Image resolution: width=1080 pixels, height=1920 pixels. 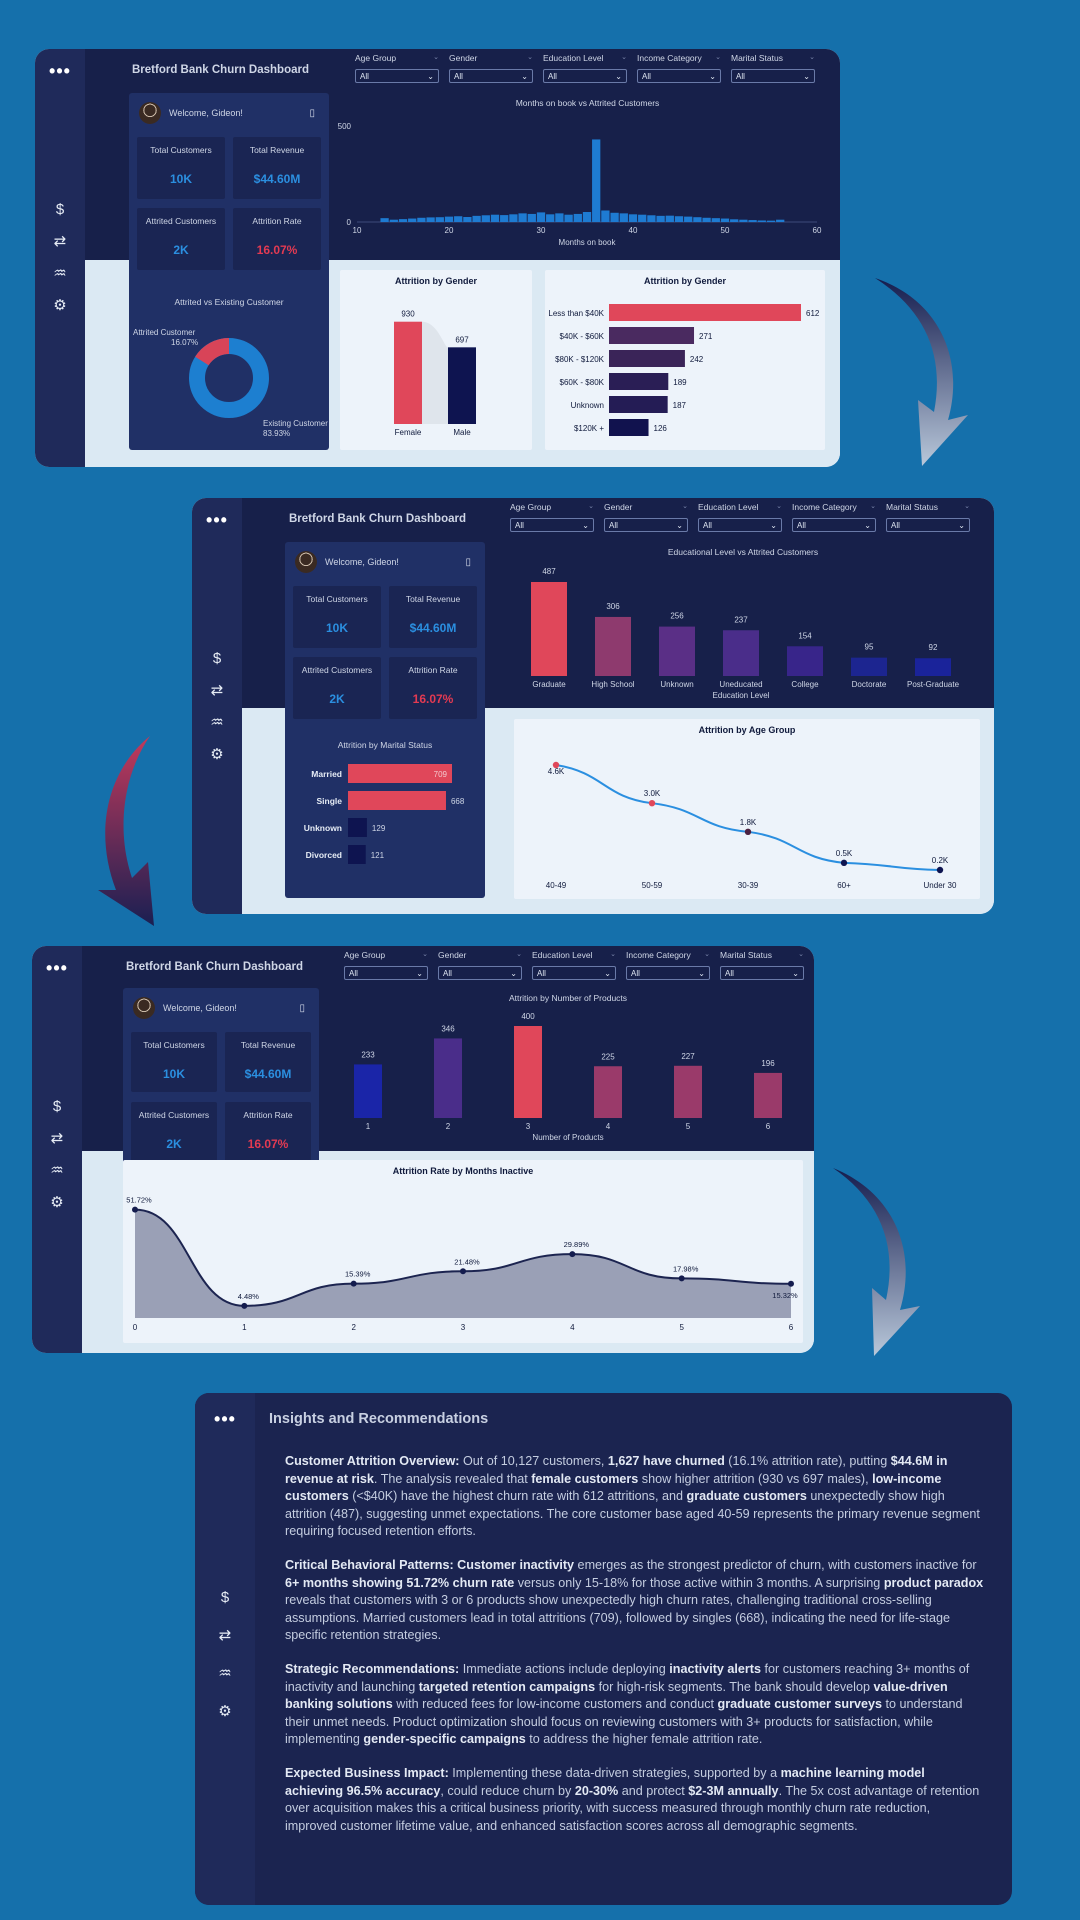 What do you see at coordinates (706, 336) in the screenshot?
I see `data-label: 271` at bounding box center [706, 336].